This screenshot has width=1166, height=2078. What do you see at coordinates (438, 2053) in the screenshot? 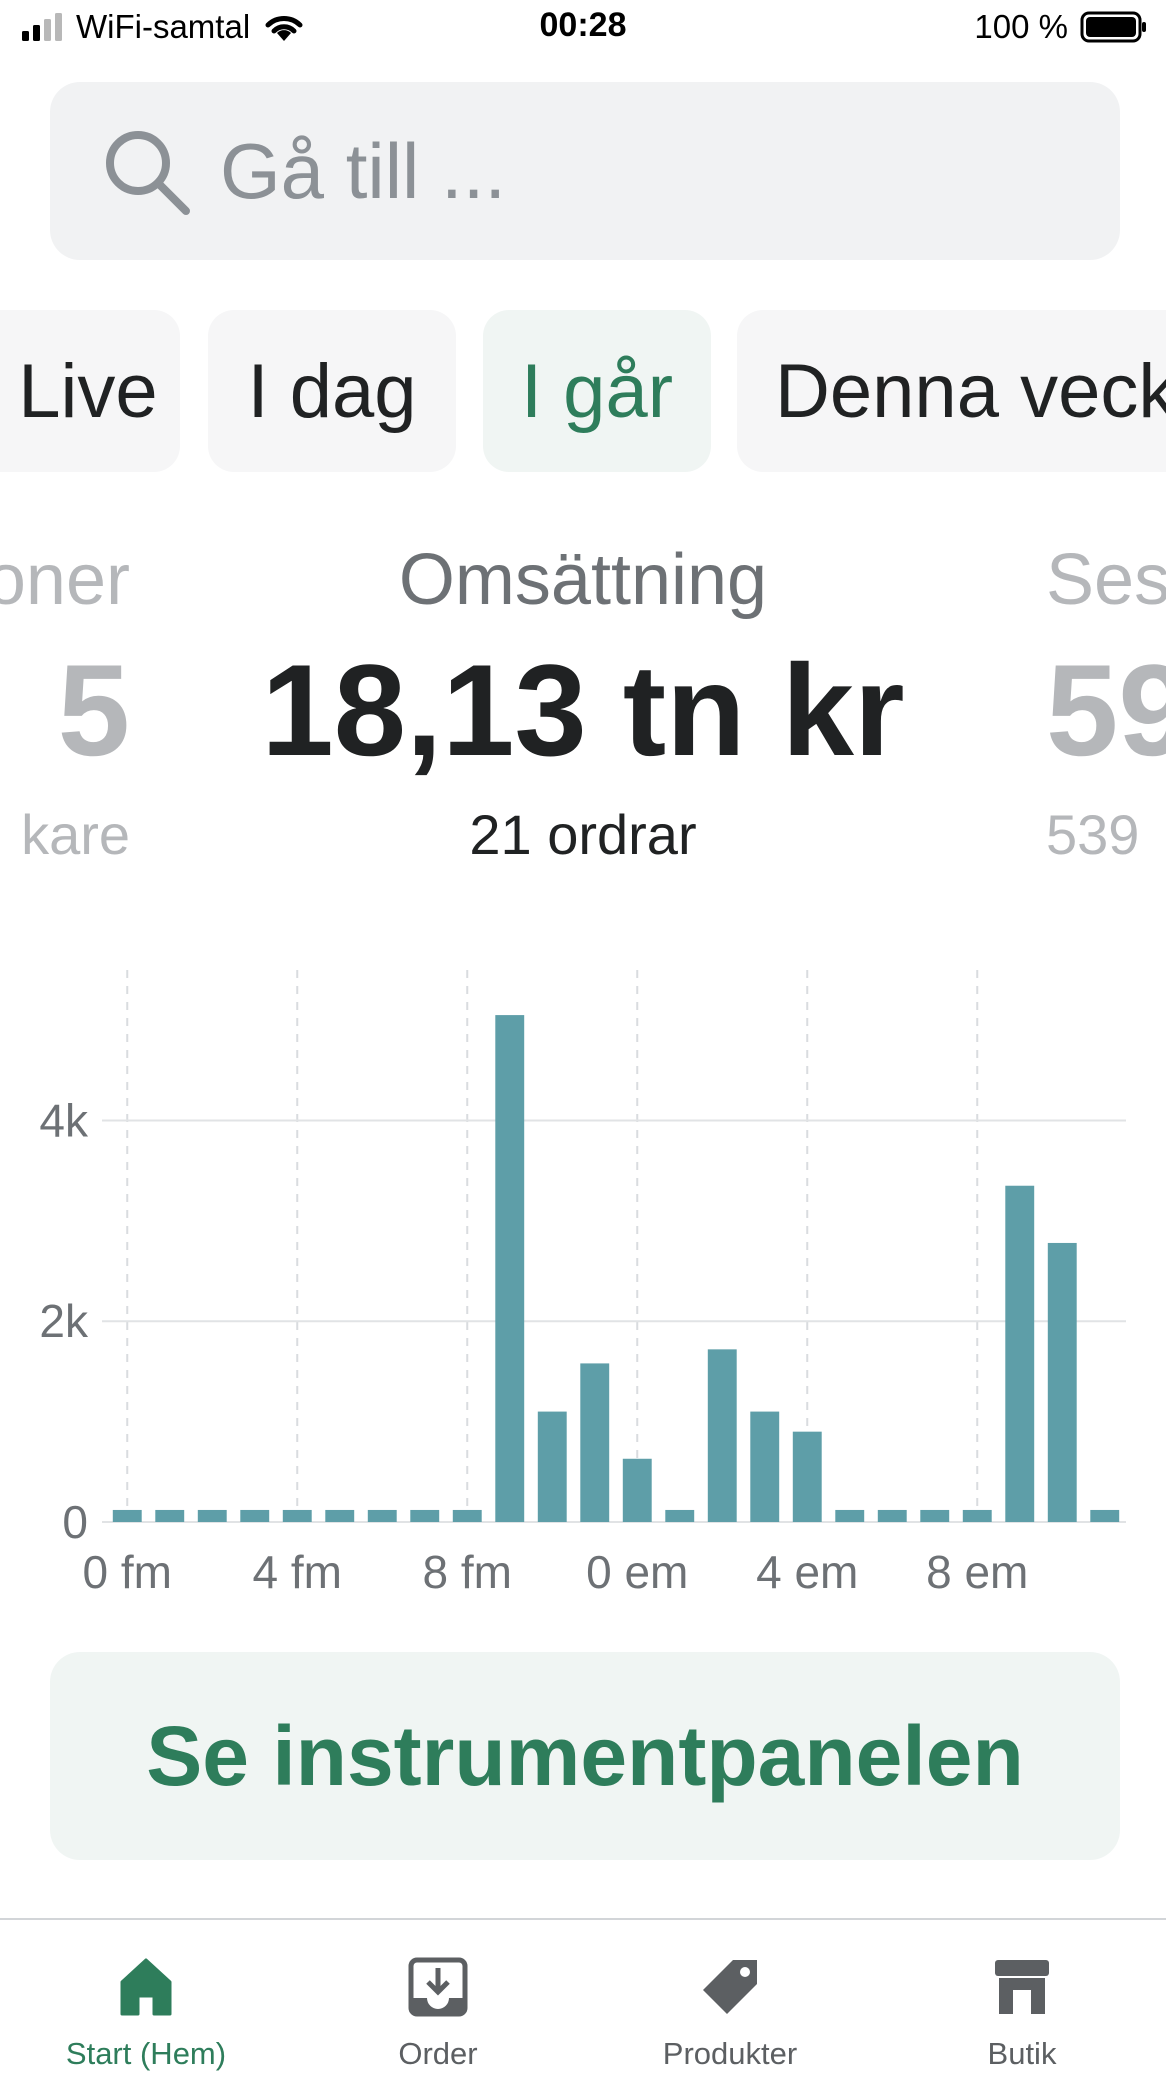
I see `nav-label: Order` at bounding box center [438, 2053].